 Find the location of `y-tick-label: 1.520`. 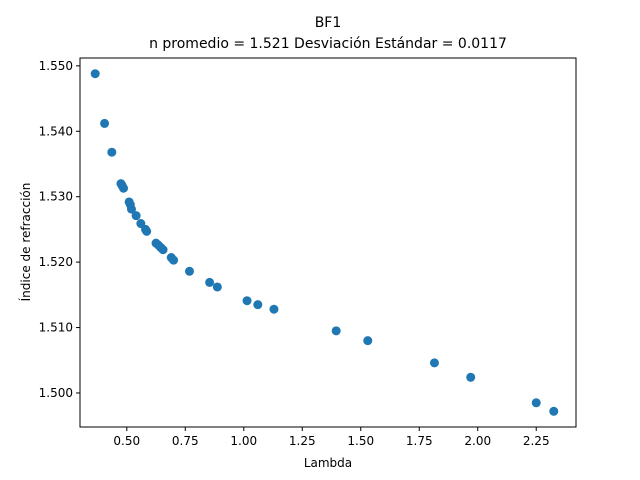

y-tick-label: 1.520 is located at coordinates (56, 262).